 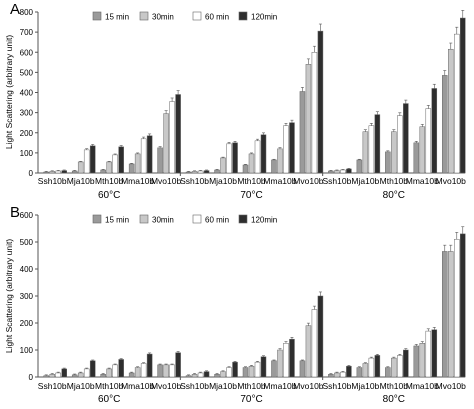 What do you see at coordinates (217, 17) in the screenshot?
I see `legend-label: 60 min` at bounding box center [217, 17].